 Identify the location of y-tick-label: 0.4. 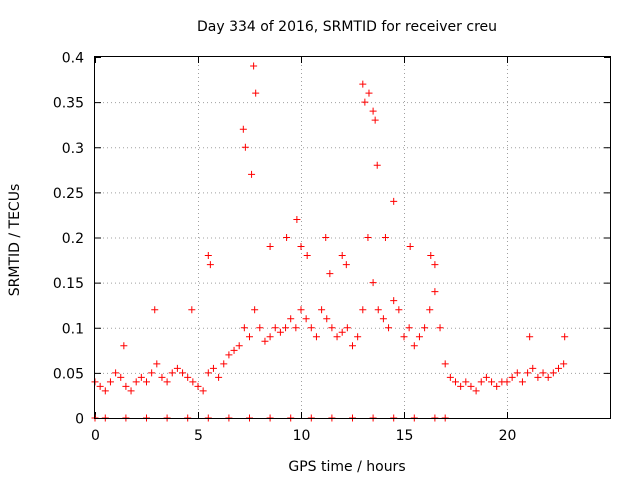
(73, 59).